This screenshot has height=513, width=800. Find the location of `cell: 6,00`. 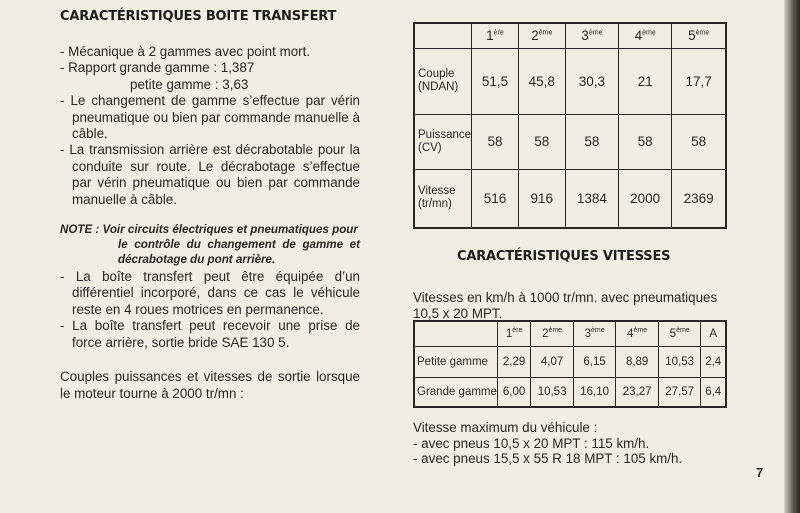

cell: 6,00 is located at coordinates (514, 392).